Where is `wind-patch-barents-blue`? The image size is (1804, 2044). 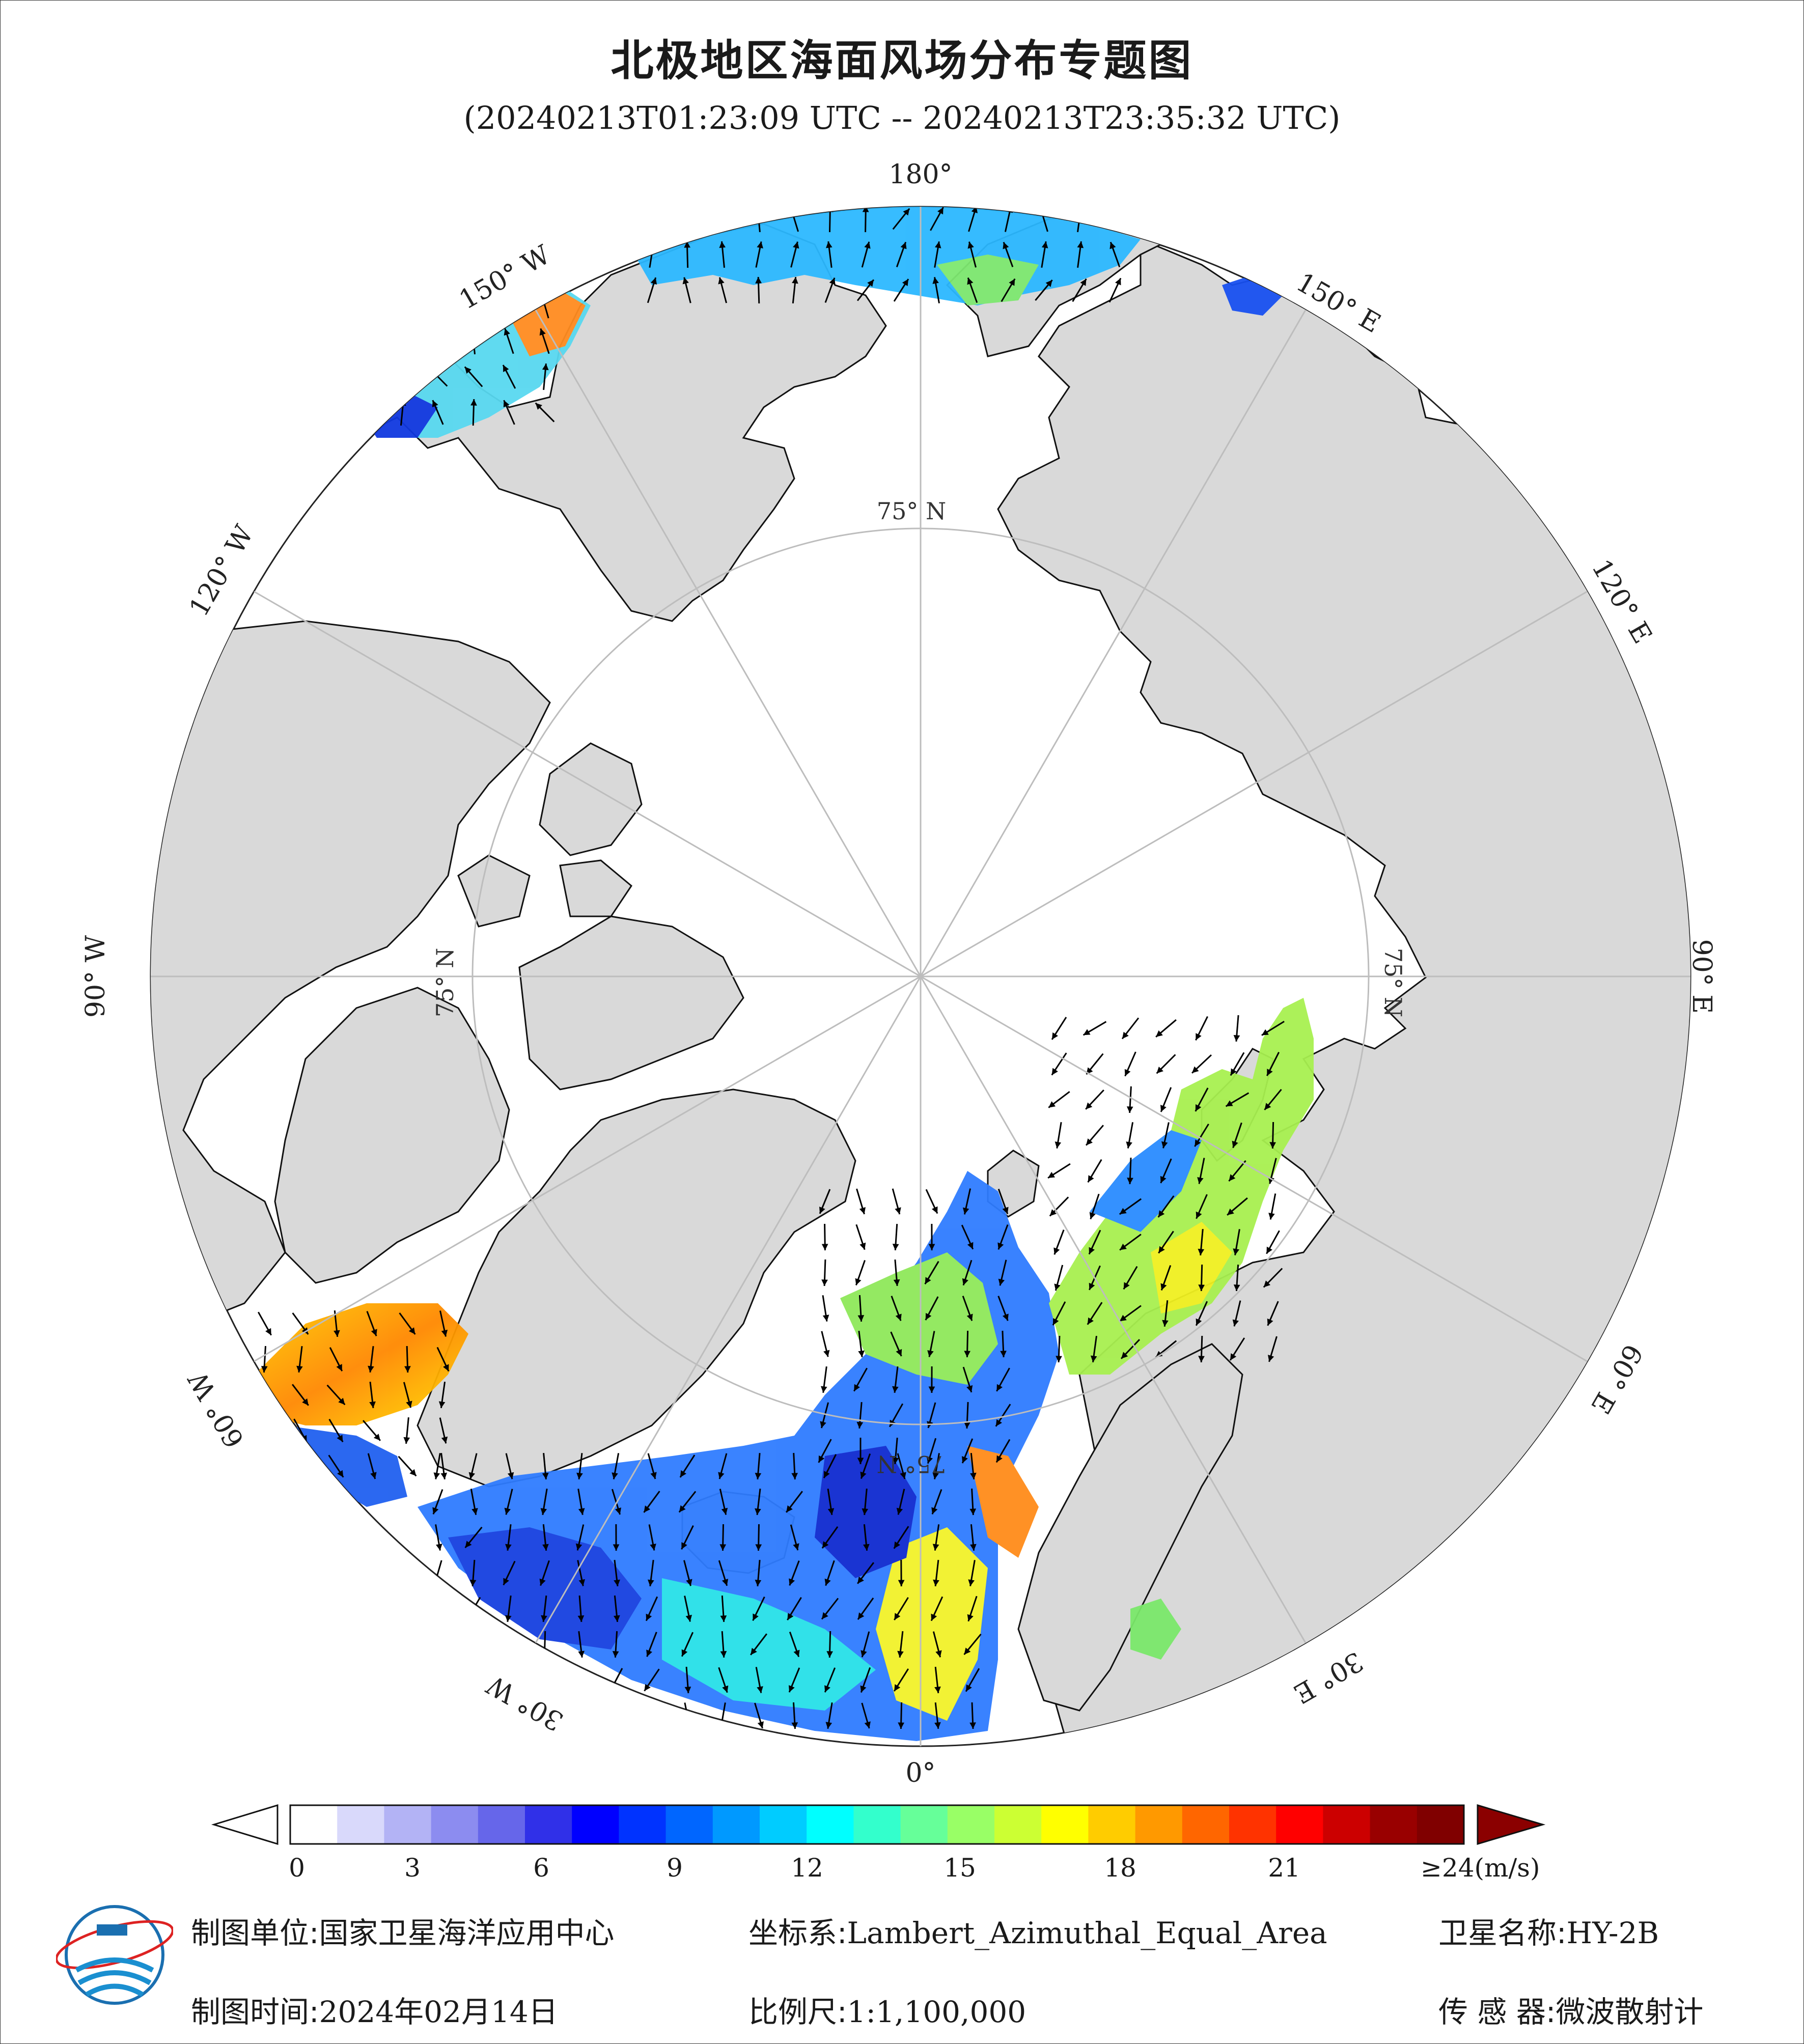 wind-patch-barents-blue is located at coordinates (1146, 1181).